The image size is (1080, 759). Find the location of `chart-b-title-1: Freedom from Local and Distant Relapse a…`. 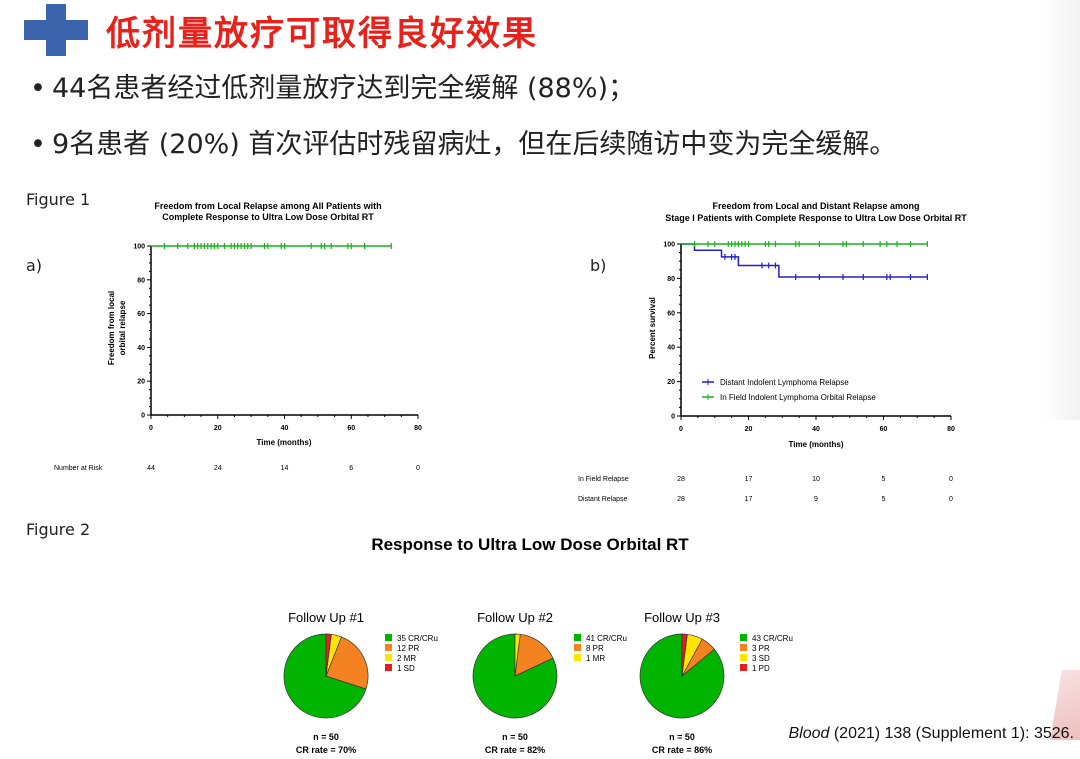

chart-b-title-1: Freedom from Local and Distant Relapse a… is located at coordinates (815, 206).